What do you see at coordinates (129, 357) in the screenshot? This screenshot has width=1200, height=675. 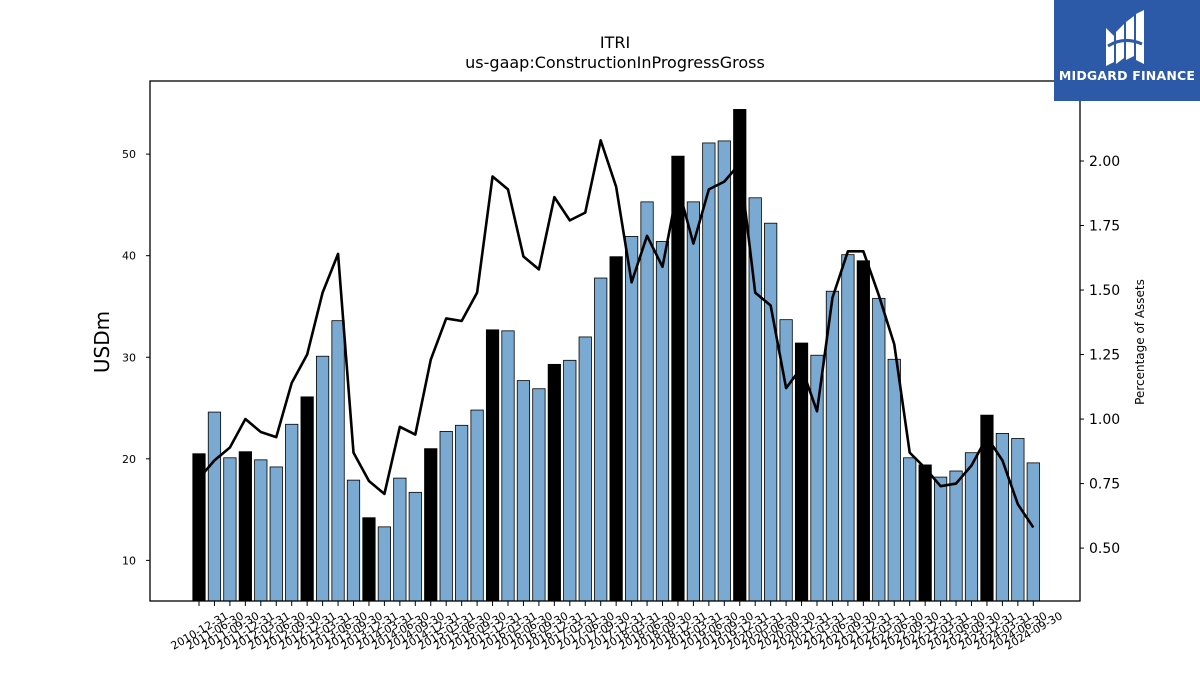 I see `y-tick-label: 30` at bounding box center [129, 357].